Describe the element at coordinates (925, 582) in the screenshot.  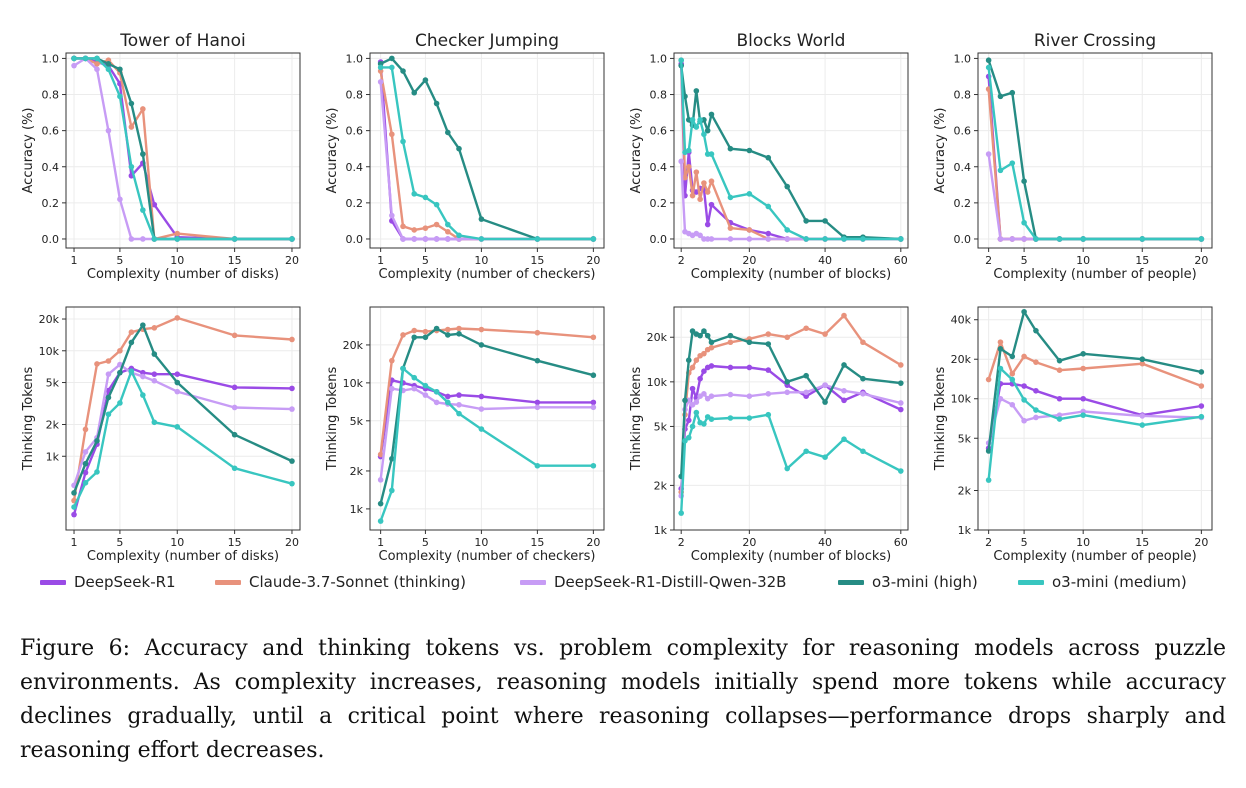
I see `legend-label: o3-mini (high)` at that location.